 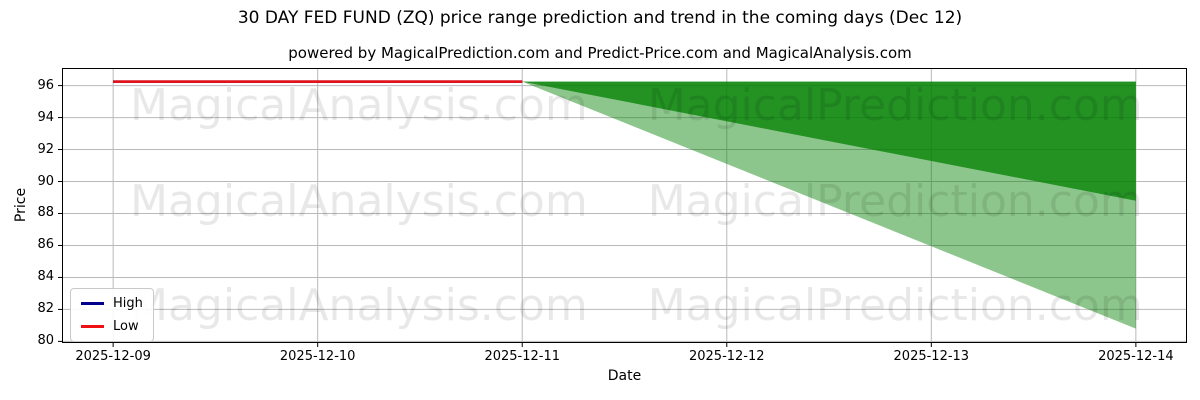 I want to click on legend: High Low, so click(x=112, y=315).